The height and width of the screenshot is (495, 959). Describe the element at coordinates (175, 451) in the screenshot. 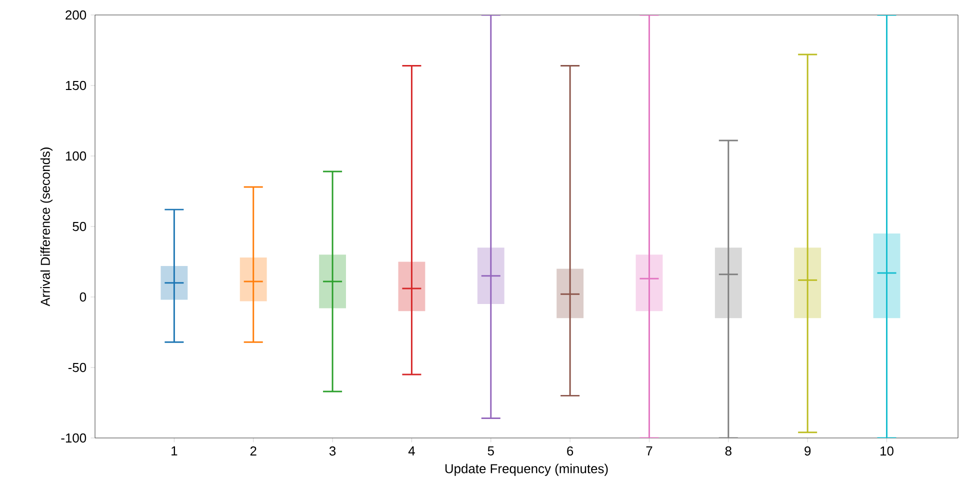

I see `x-tick-label: 1` at that location.